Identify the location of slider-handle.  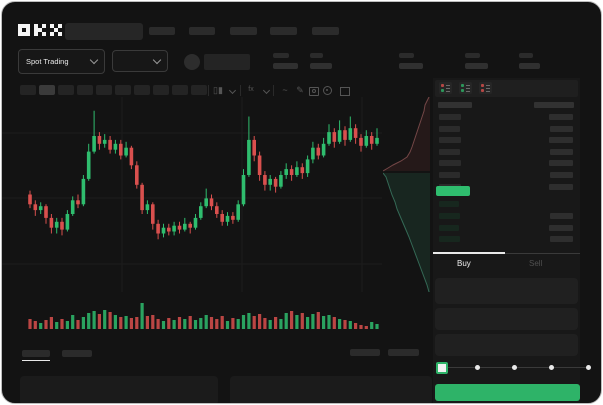
(442, 368).